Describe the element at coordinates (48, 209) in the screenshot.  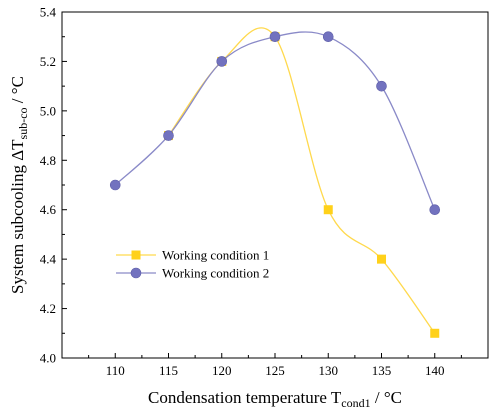
I see `y-tick-label: 4.6` at that location.